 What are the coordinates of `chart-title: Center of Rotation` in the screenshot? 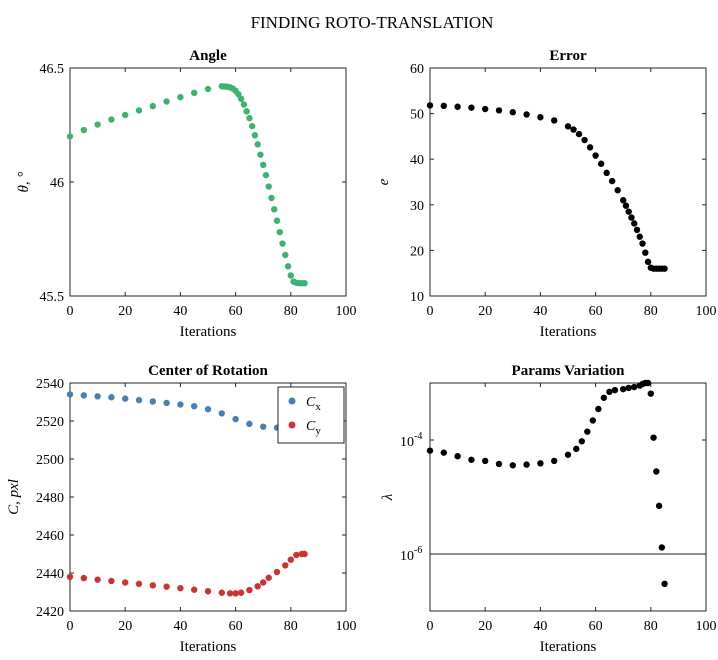 It's located at (208, 371).